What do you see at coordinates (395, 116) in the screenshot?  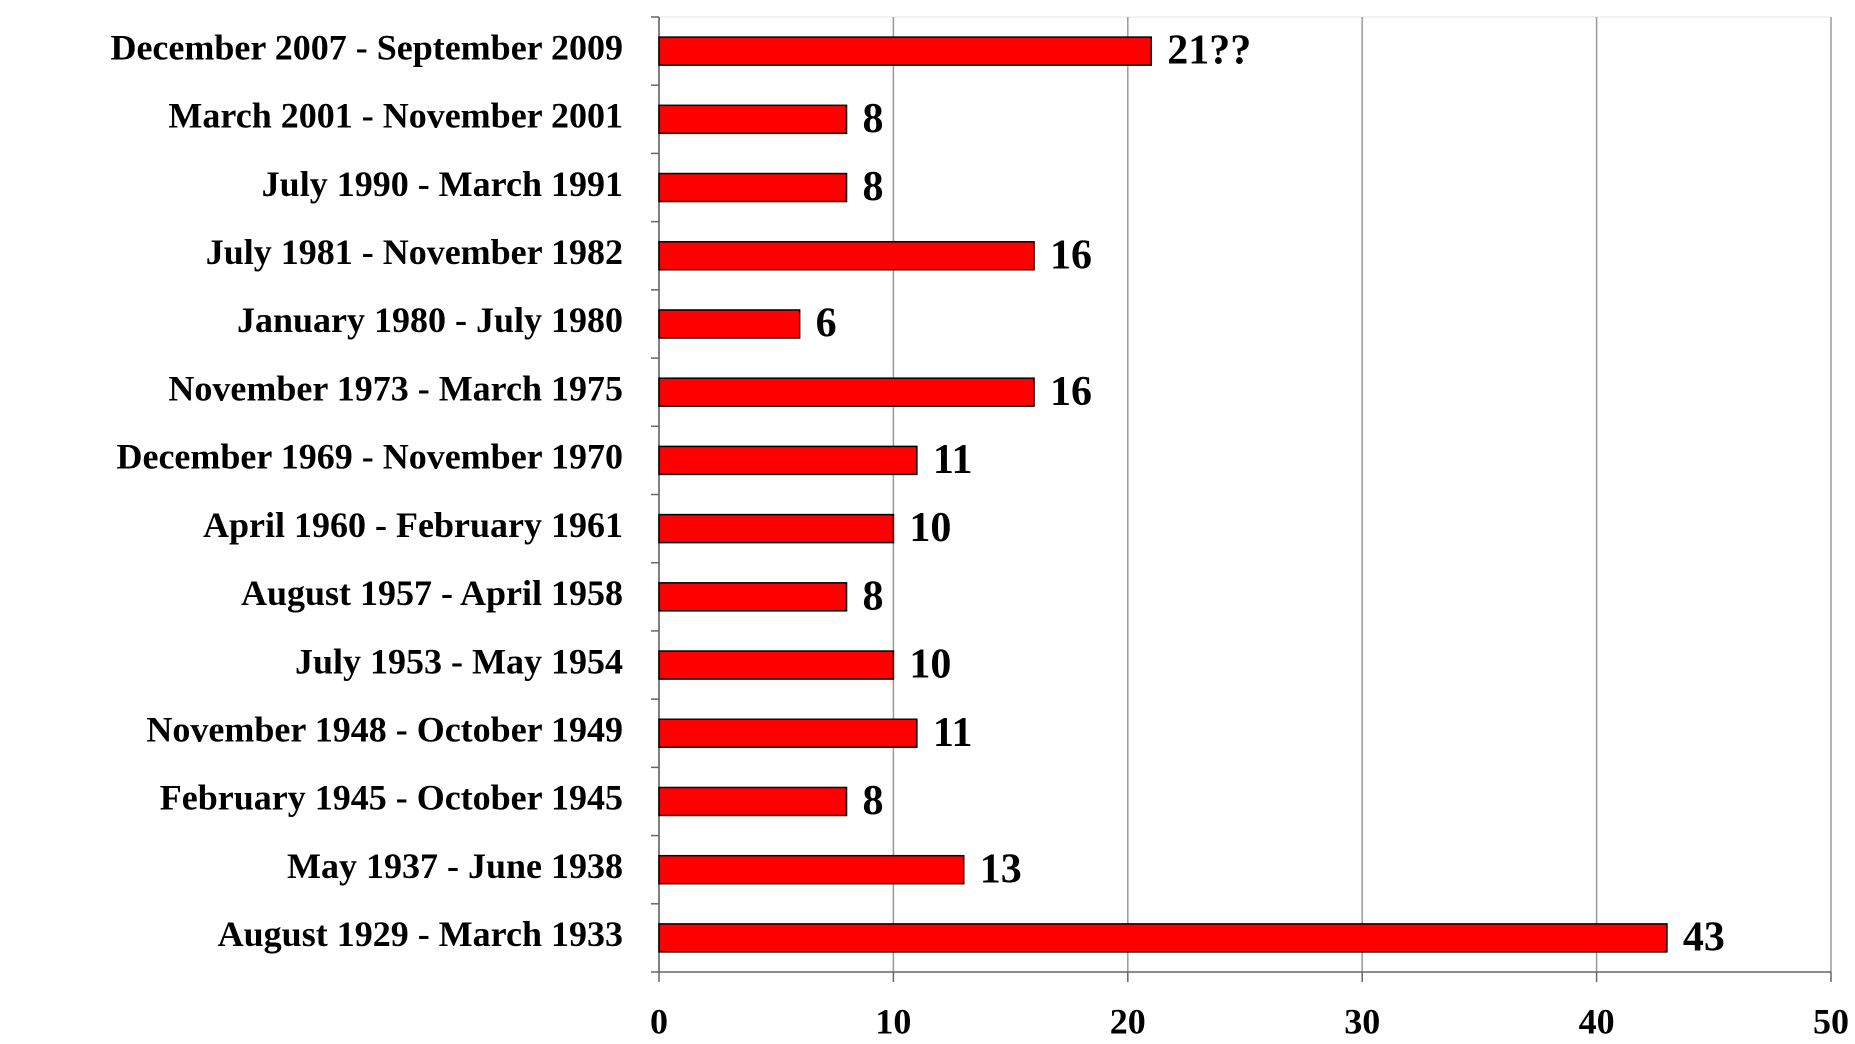 I see `y-tick-label: March 2001 - November 2001` at bounding box center [395, 116].